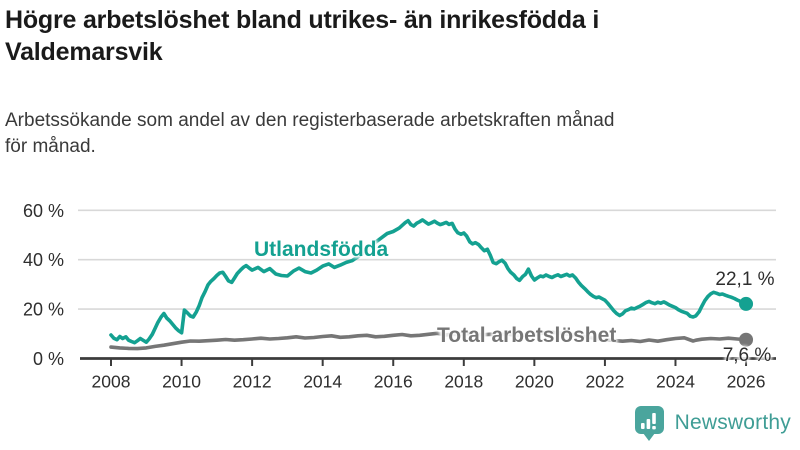 The width and height of the screenshot is (800, 450). Describe the element at coordinates (527, 335) in the screenshot. I see `series-label-total-arbetsloshet: Total arbetslöshet` at that location.